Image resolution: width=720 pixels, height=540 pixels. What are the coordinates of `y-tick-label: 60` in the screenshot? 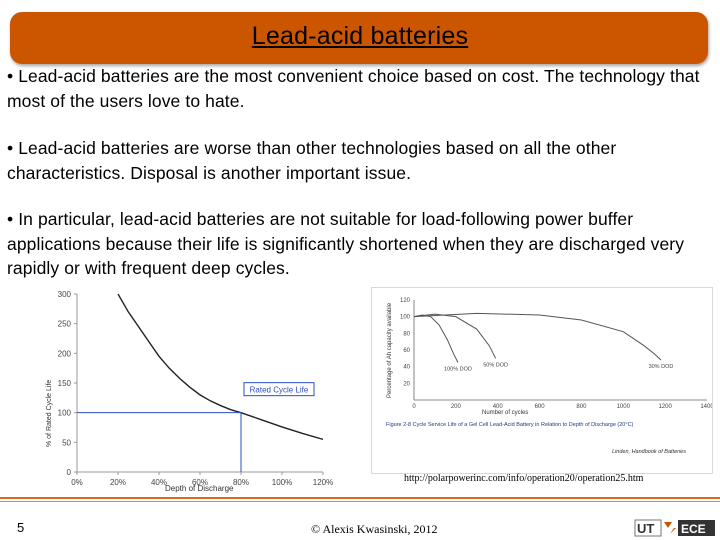 It's located at (406, 351).